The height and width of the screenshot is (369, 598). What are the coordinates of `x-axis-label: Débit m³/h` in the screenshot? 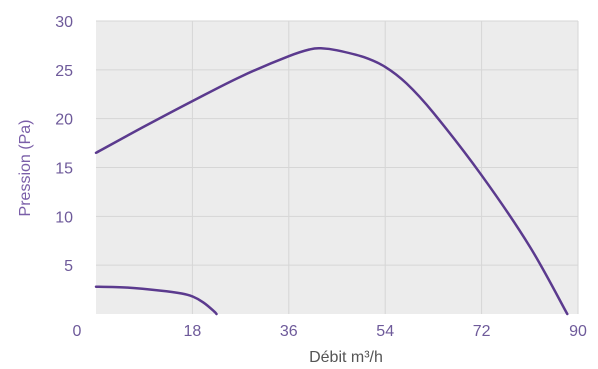 It's located at (346, 357).